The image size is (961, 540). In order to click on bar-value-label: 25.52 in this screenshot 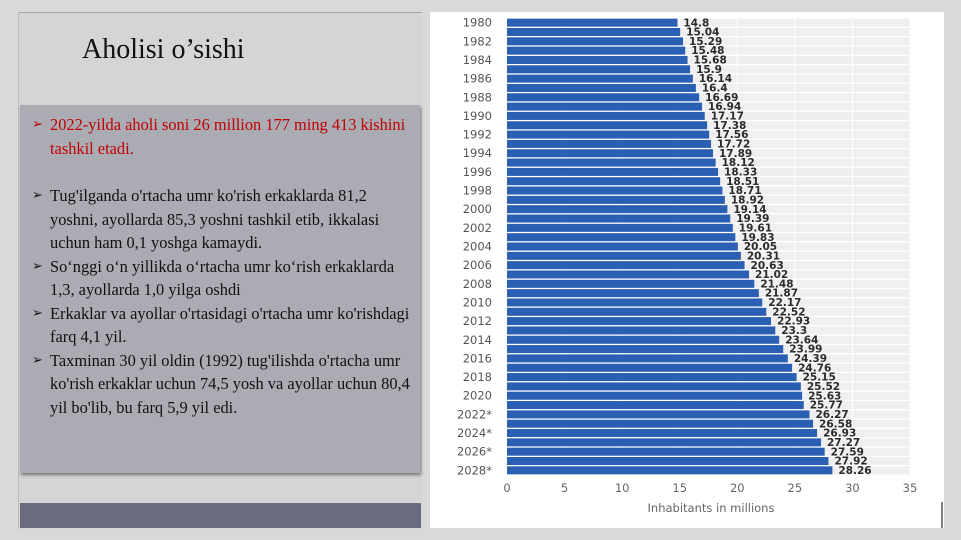, I will do `click(823, 387)`.